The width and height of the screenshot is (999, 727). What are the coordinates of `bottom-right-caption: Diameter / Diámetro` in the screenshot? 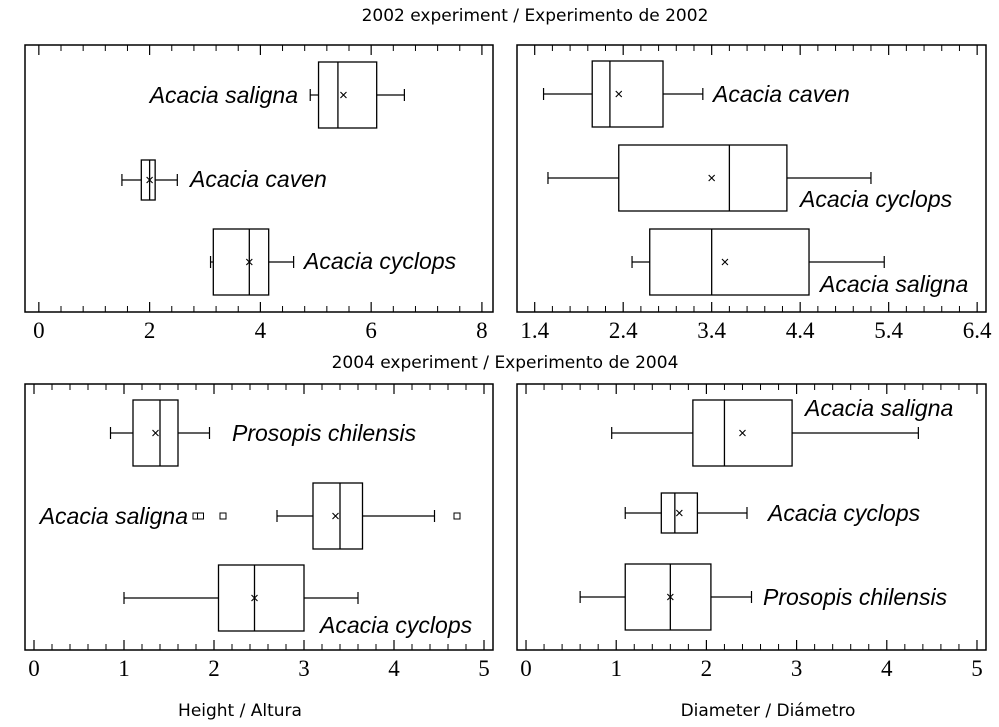 It's located at (768, 711).